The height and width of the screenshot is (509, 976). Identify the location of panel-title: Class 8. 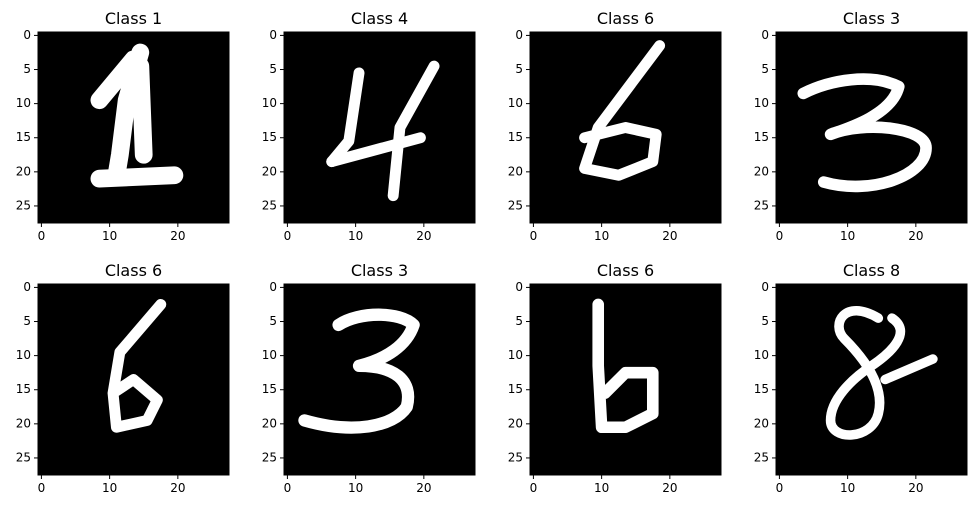
(871, 270).